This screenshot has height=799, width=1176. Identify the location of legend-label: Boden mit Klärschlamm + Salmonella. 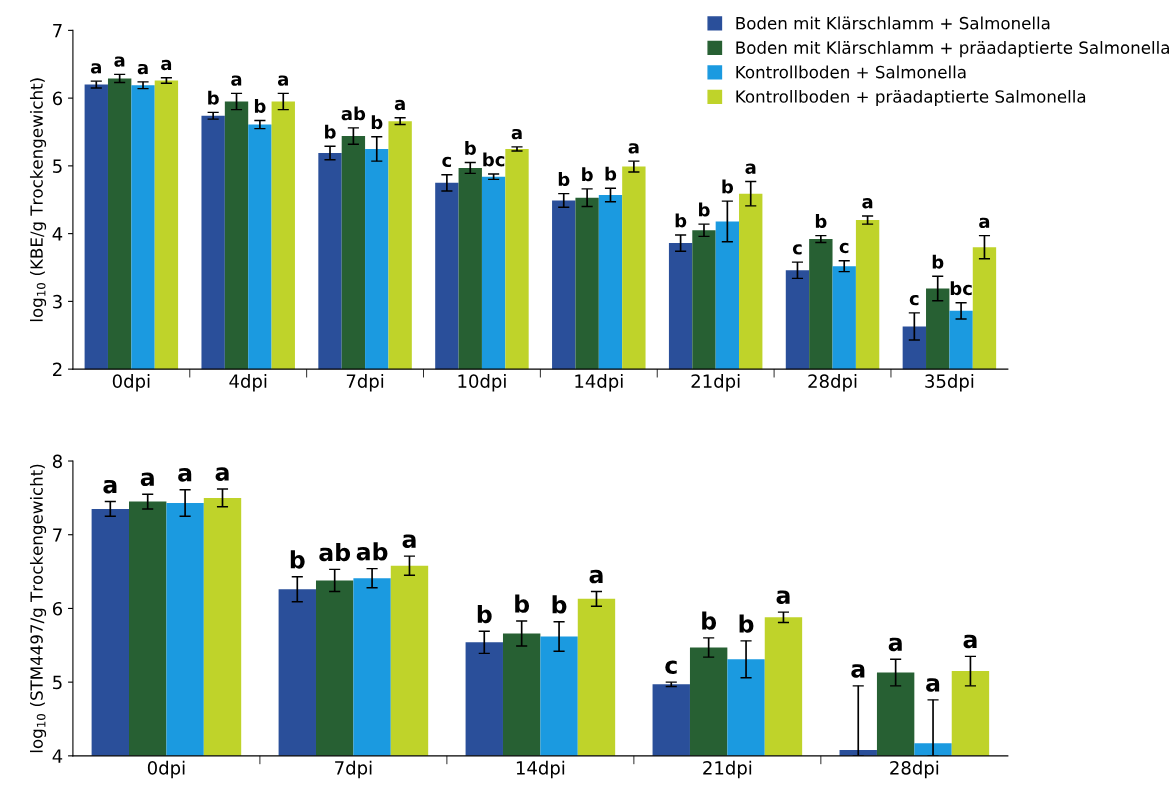
(893, 23).